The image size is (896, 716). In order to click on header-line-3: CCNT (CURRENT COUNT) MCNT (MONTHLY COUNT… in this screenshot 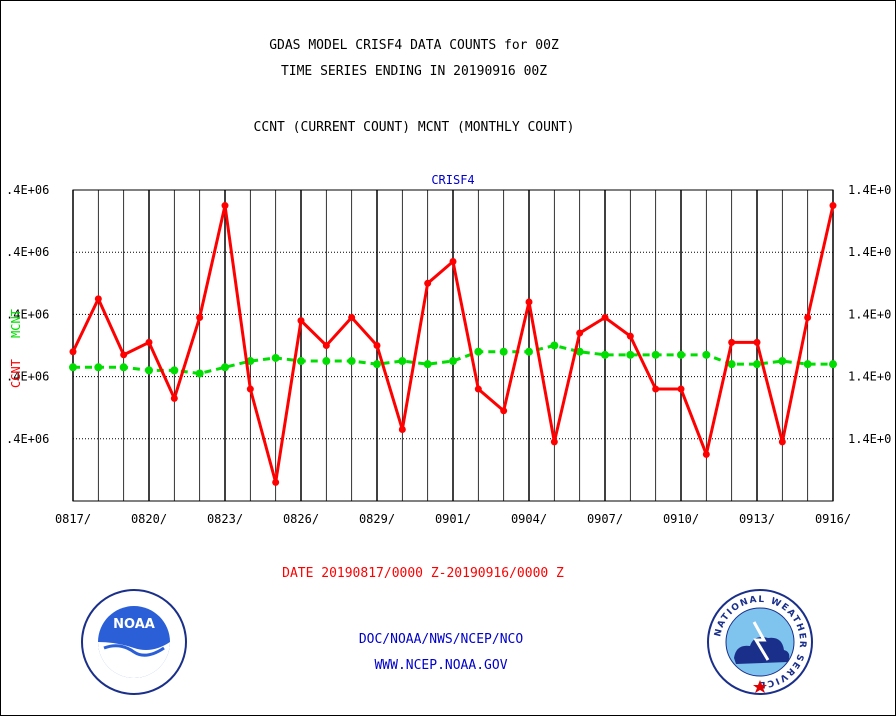, I will do `click(414, 127)`.